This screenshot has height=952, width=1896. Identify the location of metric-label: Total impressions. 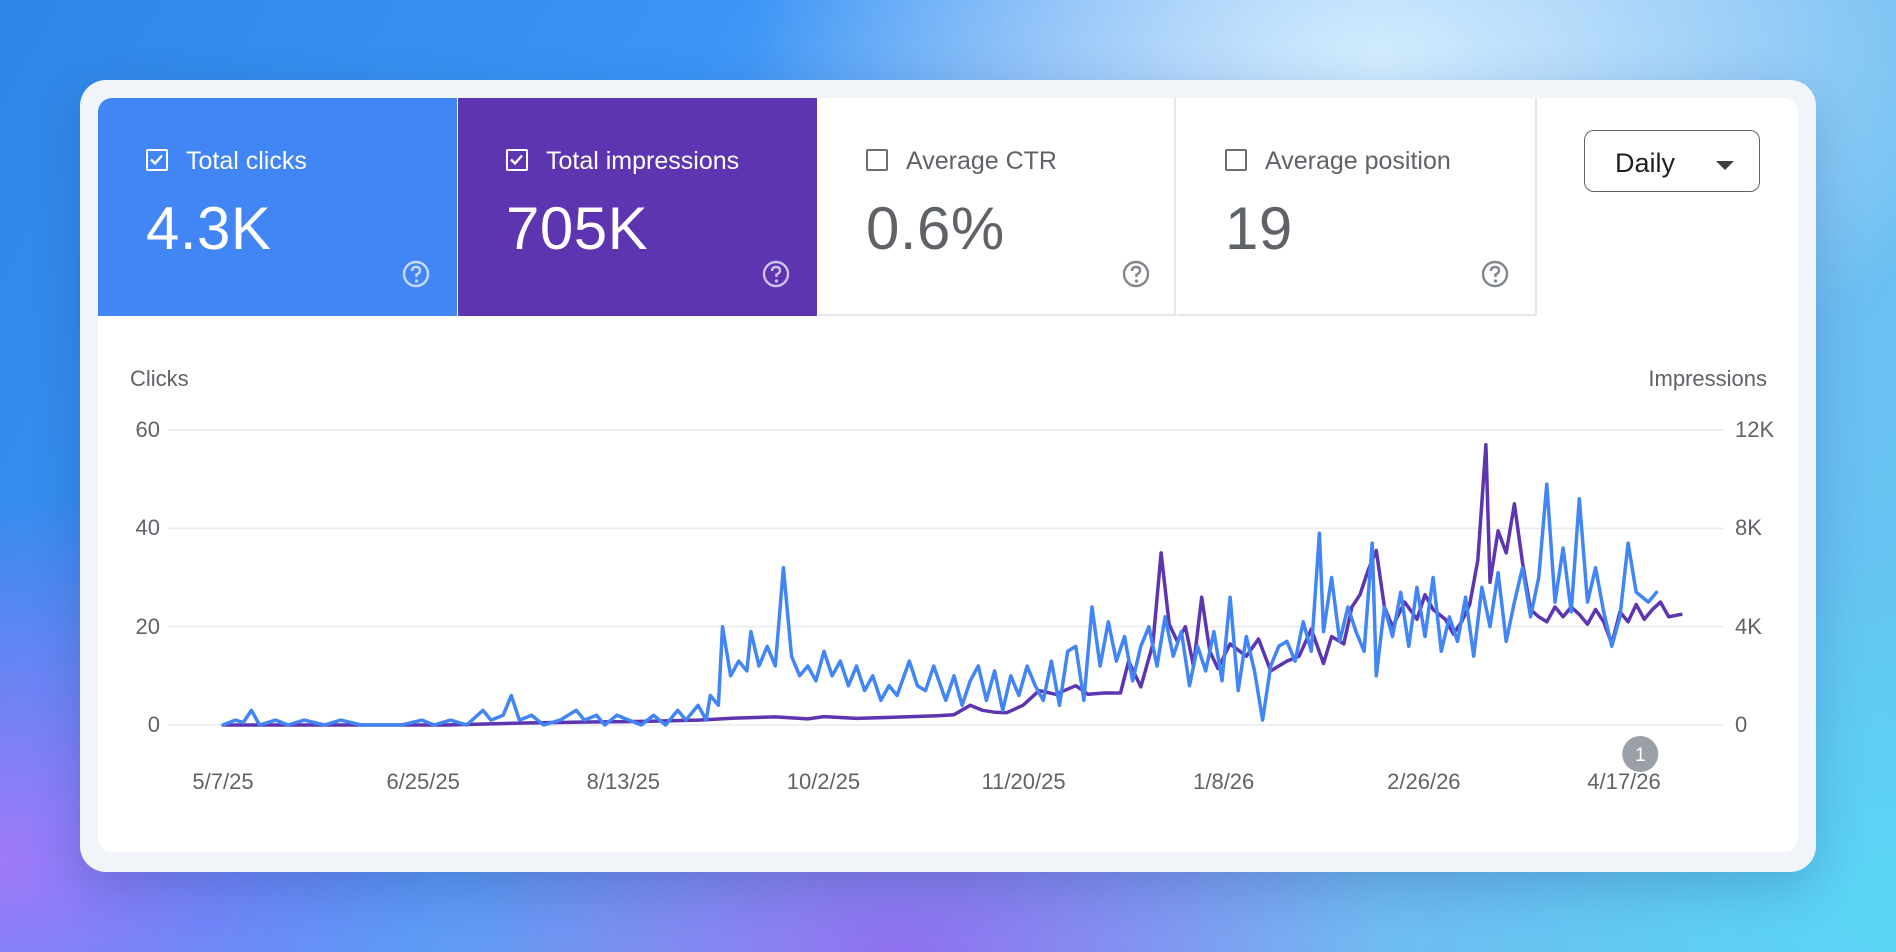
(643, 161).